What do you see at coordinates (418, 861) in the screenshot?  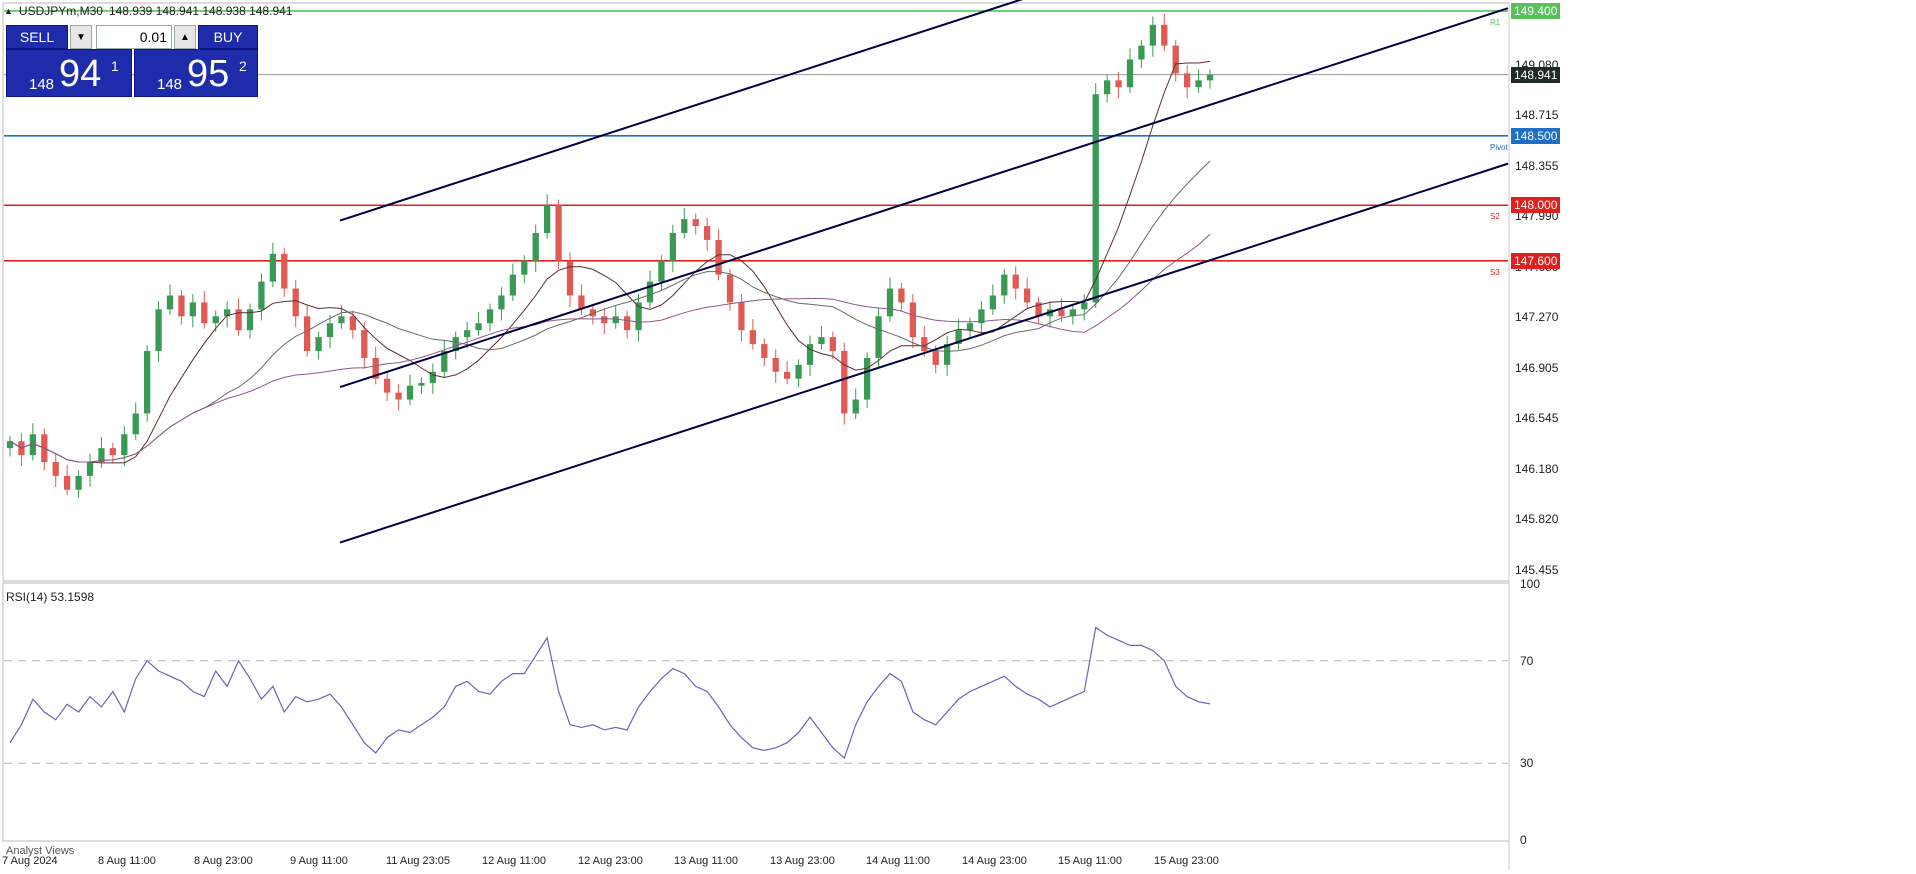 I see `x-axis-tick-label: 11 Aug 23:05` at bounding box center [418, 861].